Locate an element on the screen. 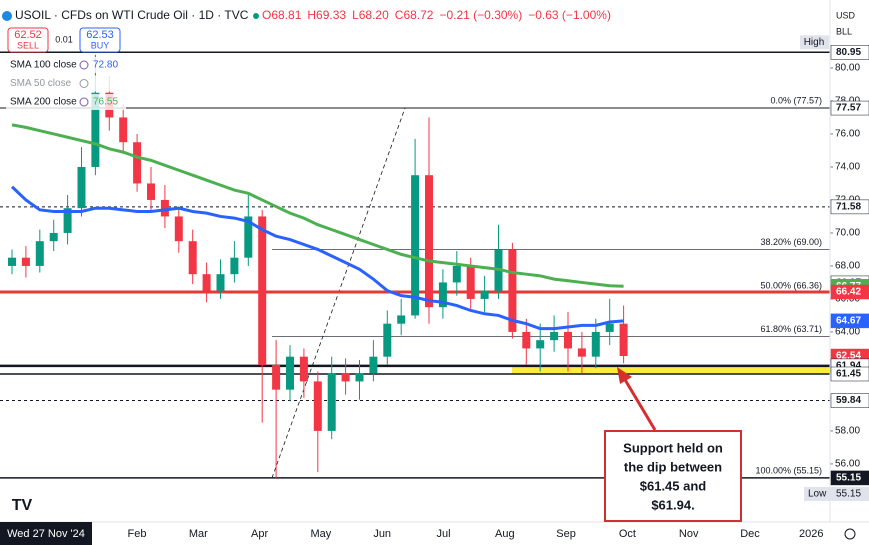 This screenshot has width=869, height=545. legend-name: SMA 200 close is located at coordinates (43, 102).